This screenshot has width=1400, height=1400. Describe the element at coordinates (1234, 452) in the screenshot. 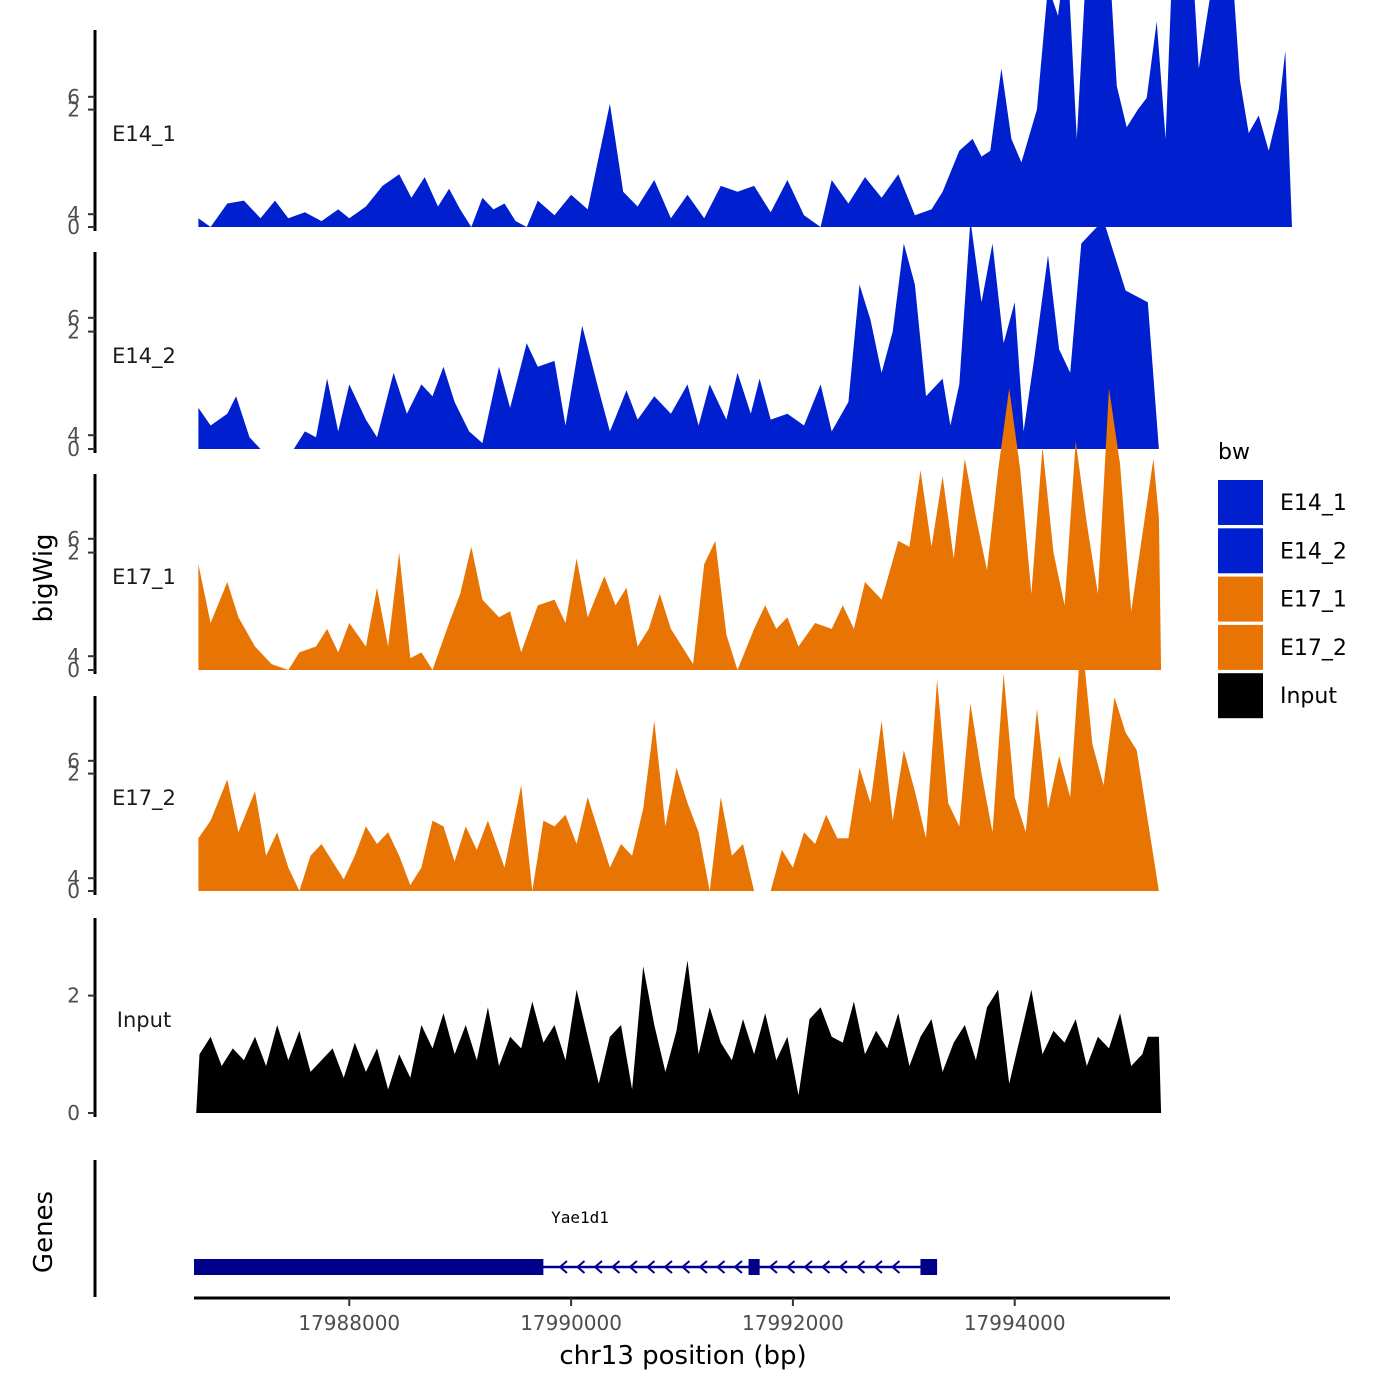

I see `legend-title: bw` at that location.